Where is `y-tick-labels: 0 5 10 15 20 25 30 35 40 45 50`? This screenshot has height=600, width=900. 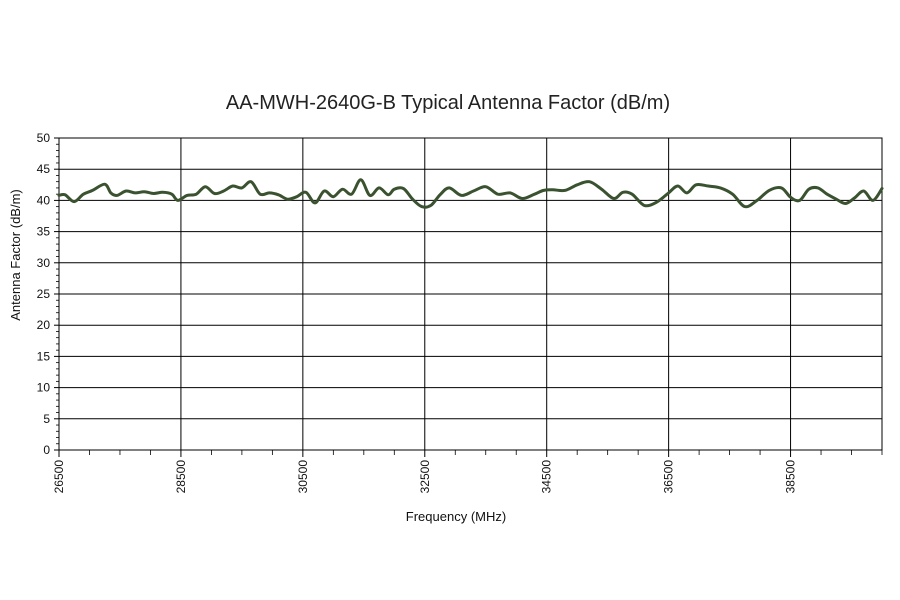
y-tick-labels: 0 5 10 15 20 25 30 35 40 45 50 is located at coordinates (44, 294).